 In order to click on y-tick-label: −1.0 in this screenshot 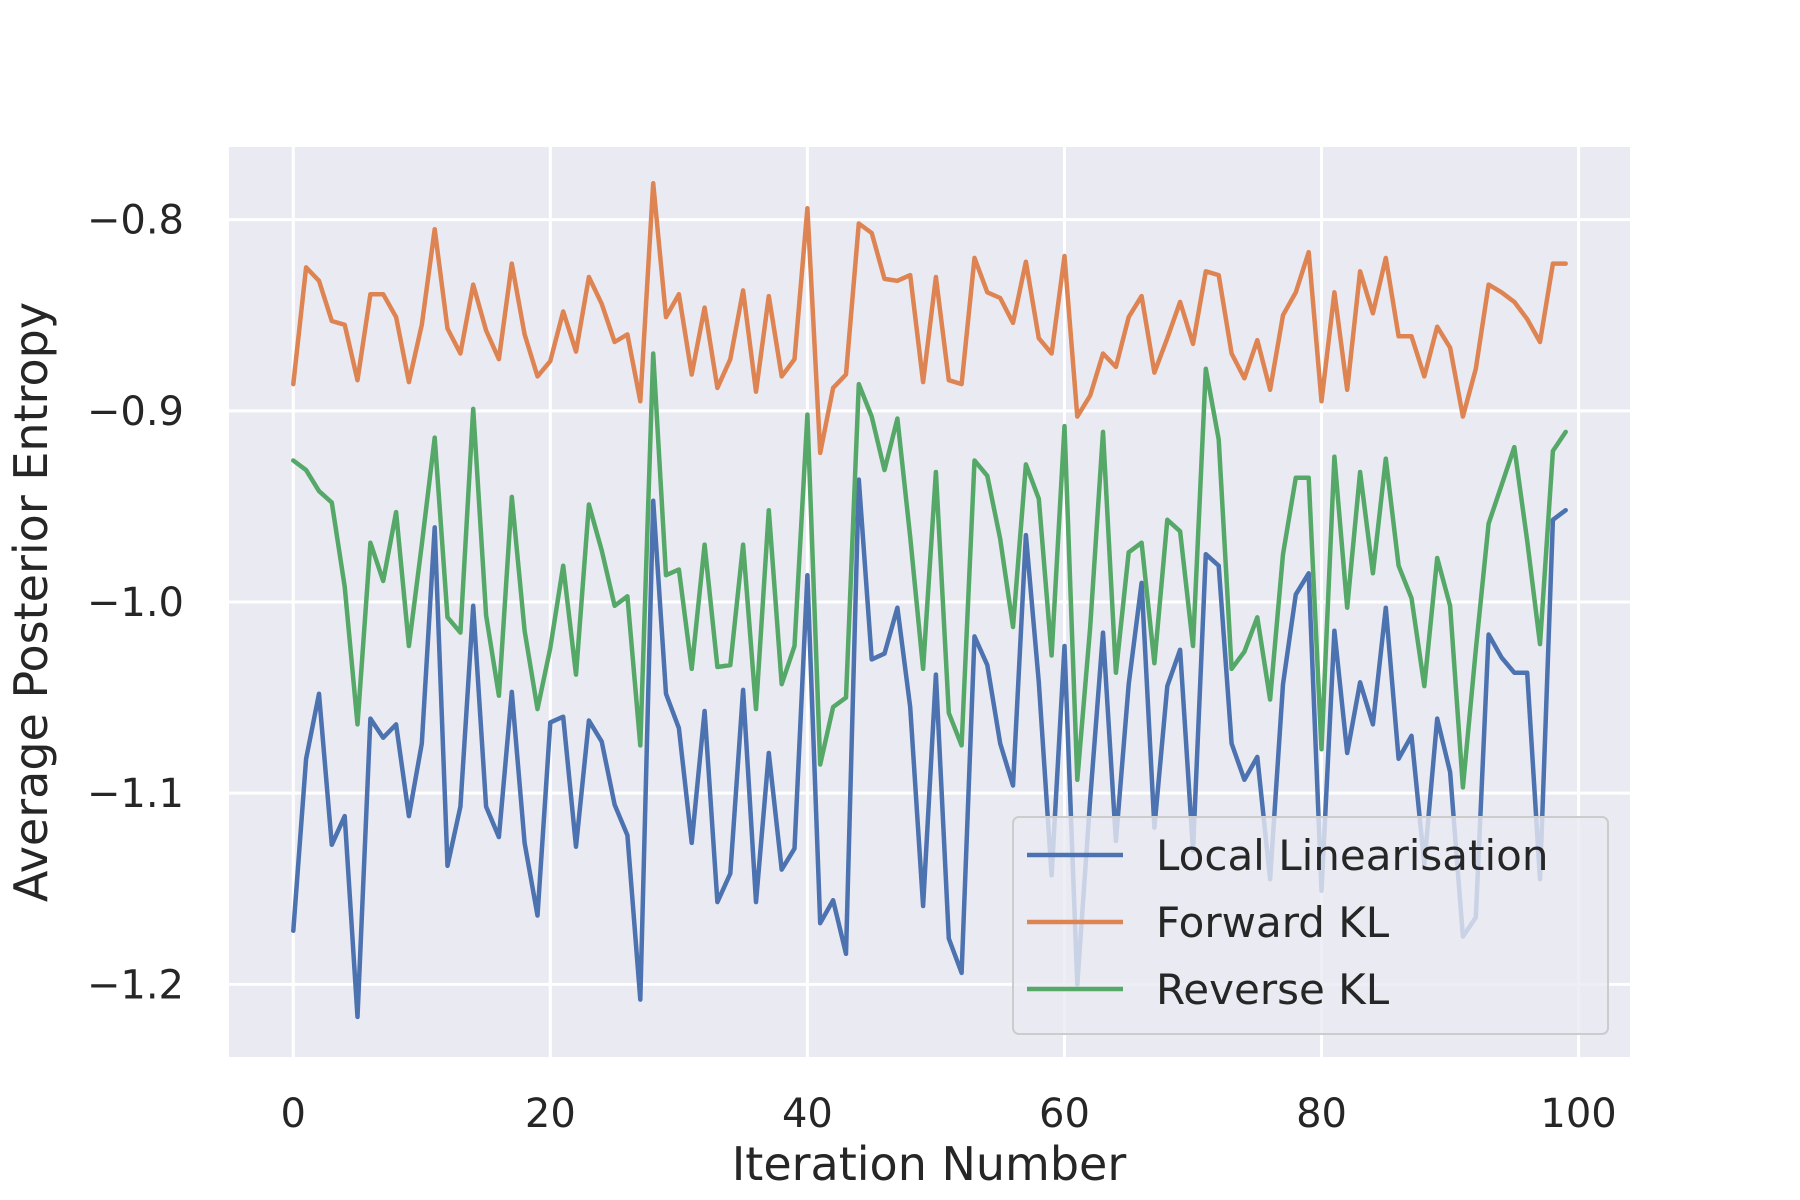, I will do `click(135, 603)`.